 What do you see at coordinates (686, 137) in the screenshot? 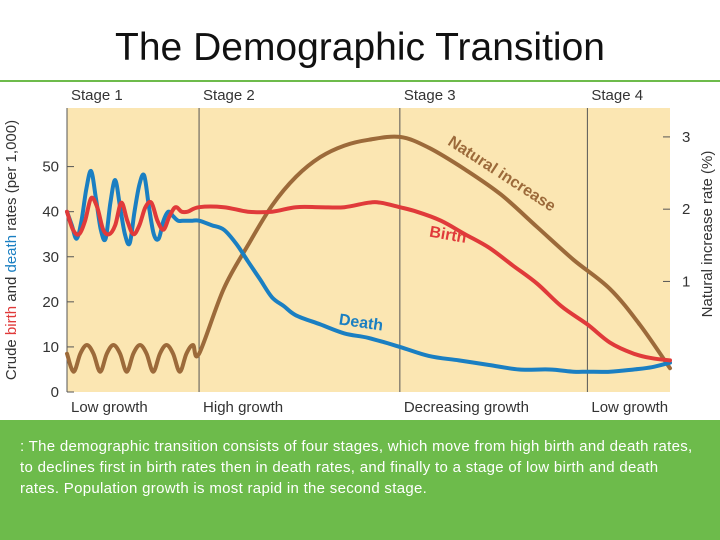
I see `right-tick-label: 3` at bounding box center [686, 137].